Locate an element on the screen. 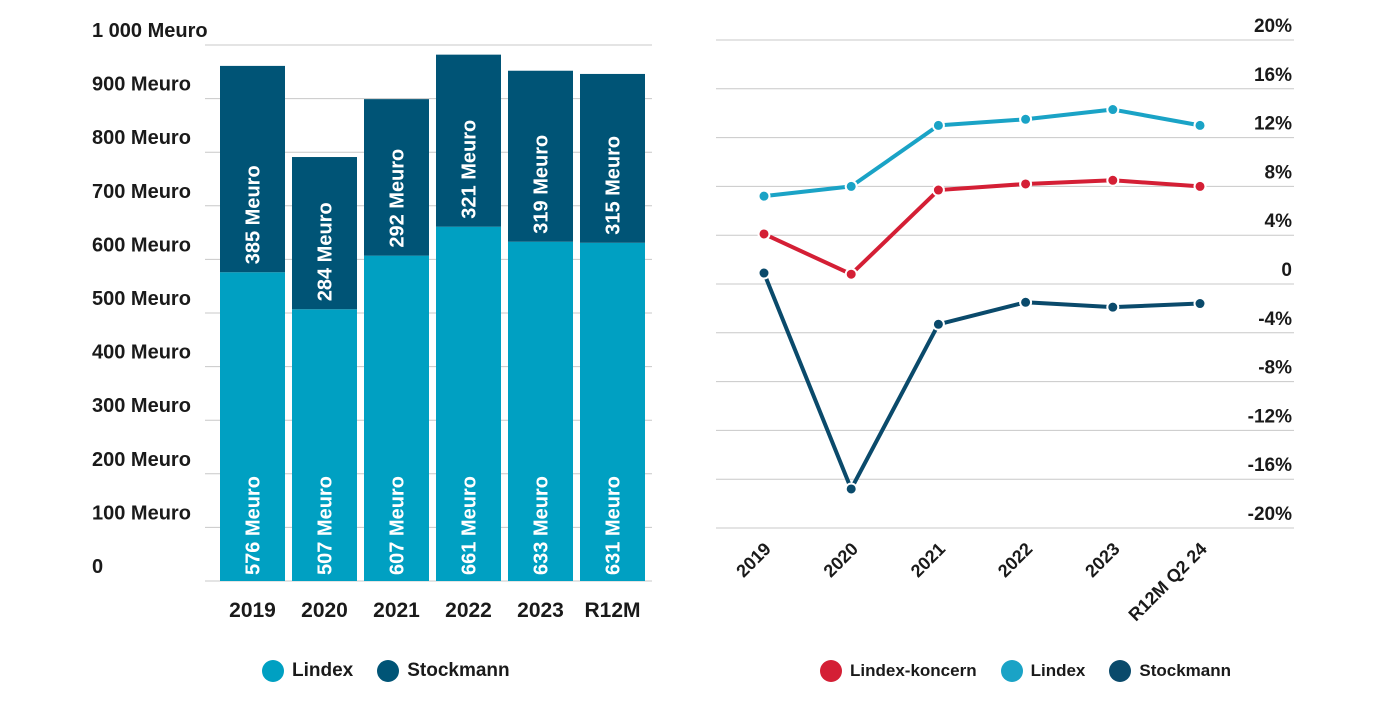 Image resolution: width=1380 pixels, height=710 pixels. y-tick-label: 12% is located at coordinates (1273, 124).